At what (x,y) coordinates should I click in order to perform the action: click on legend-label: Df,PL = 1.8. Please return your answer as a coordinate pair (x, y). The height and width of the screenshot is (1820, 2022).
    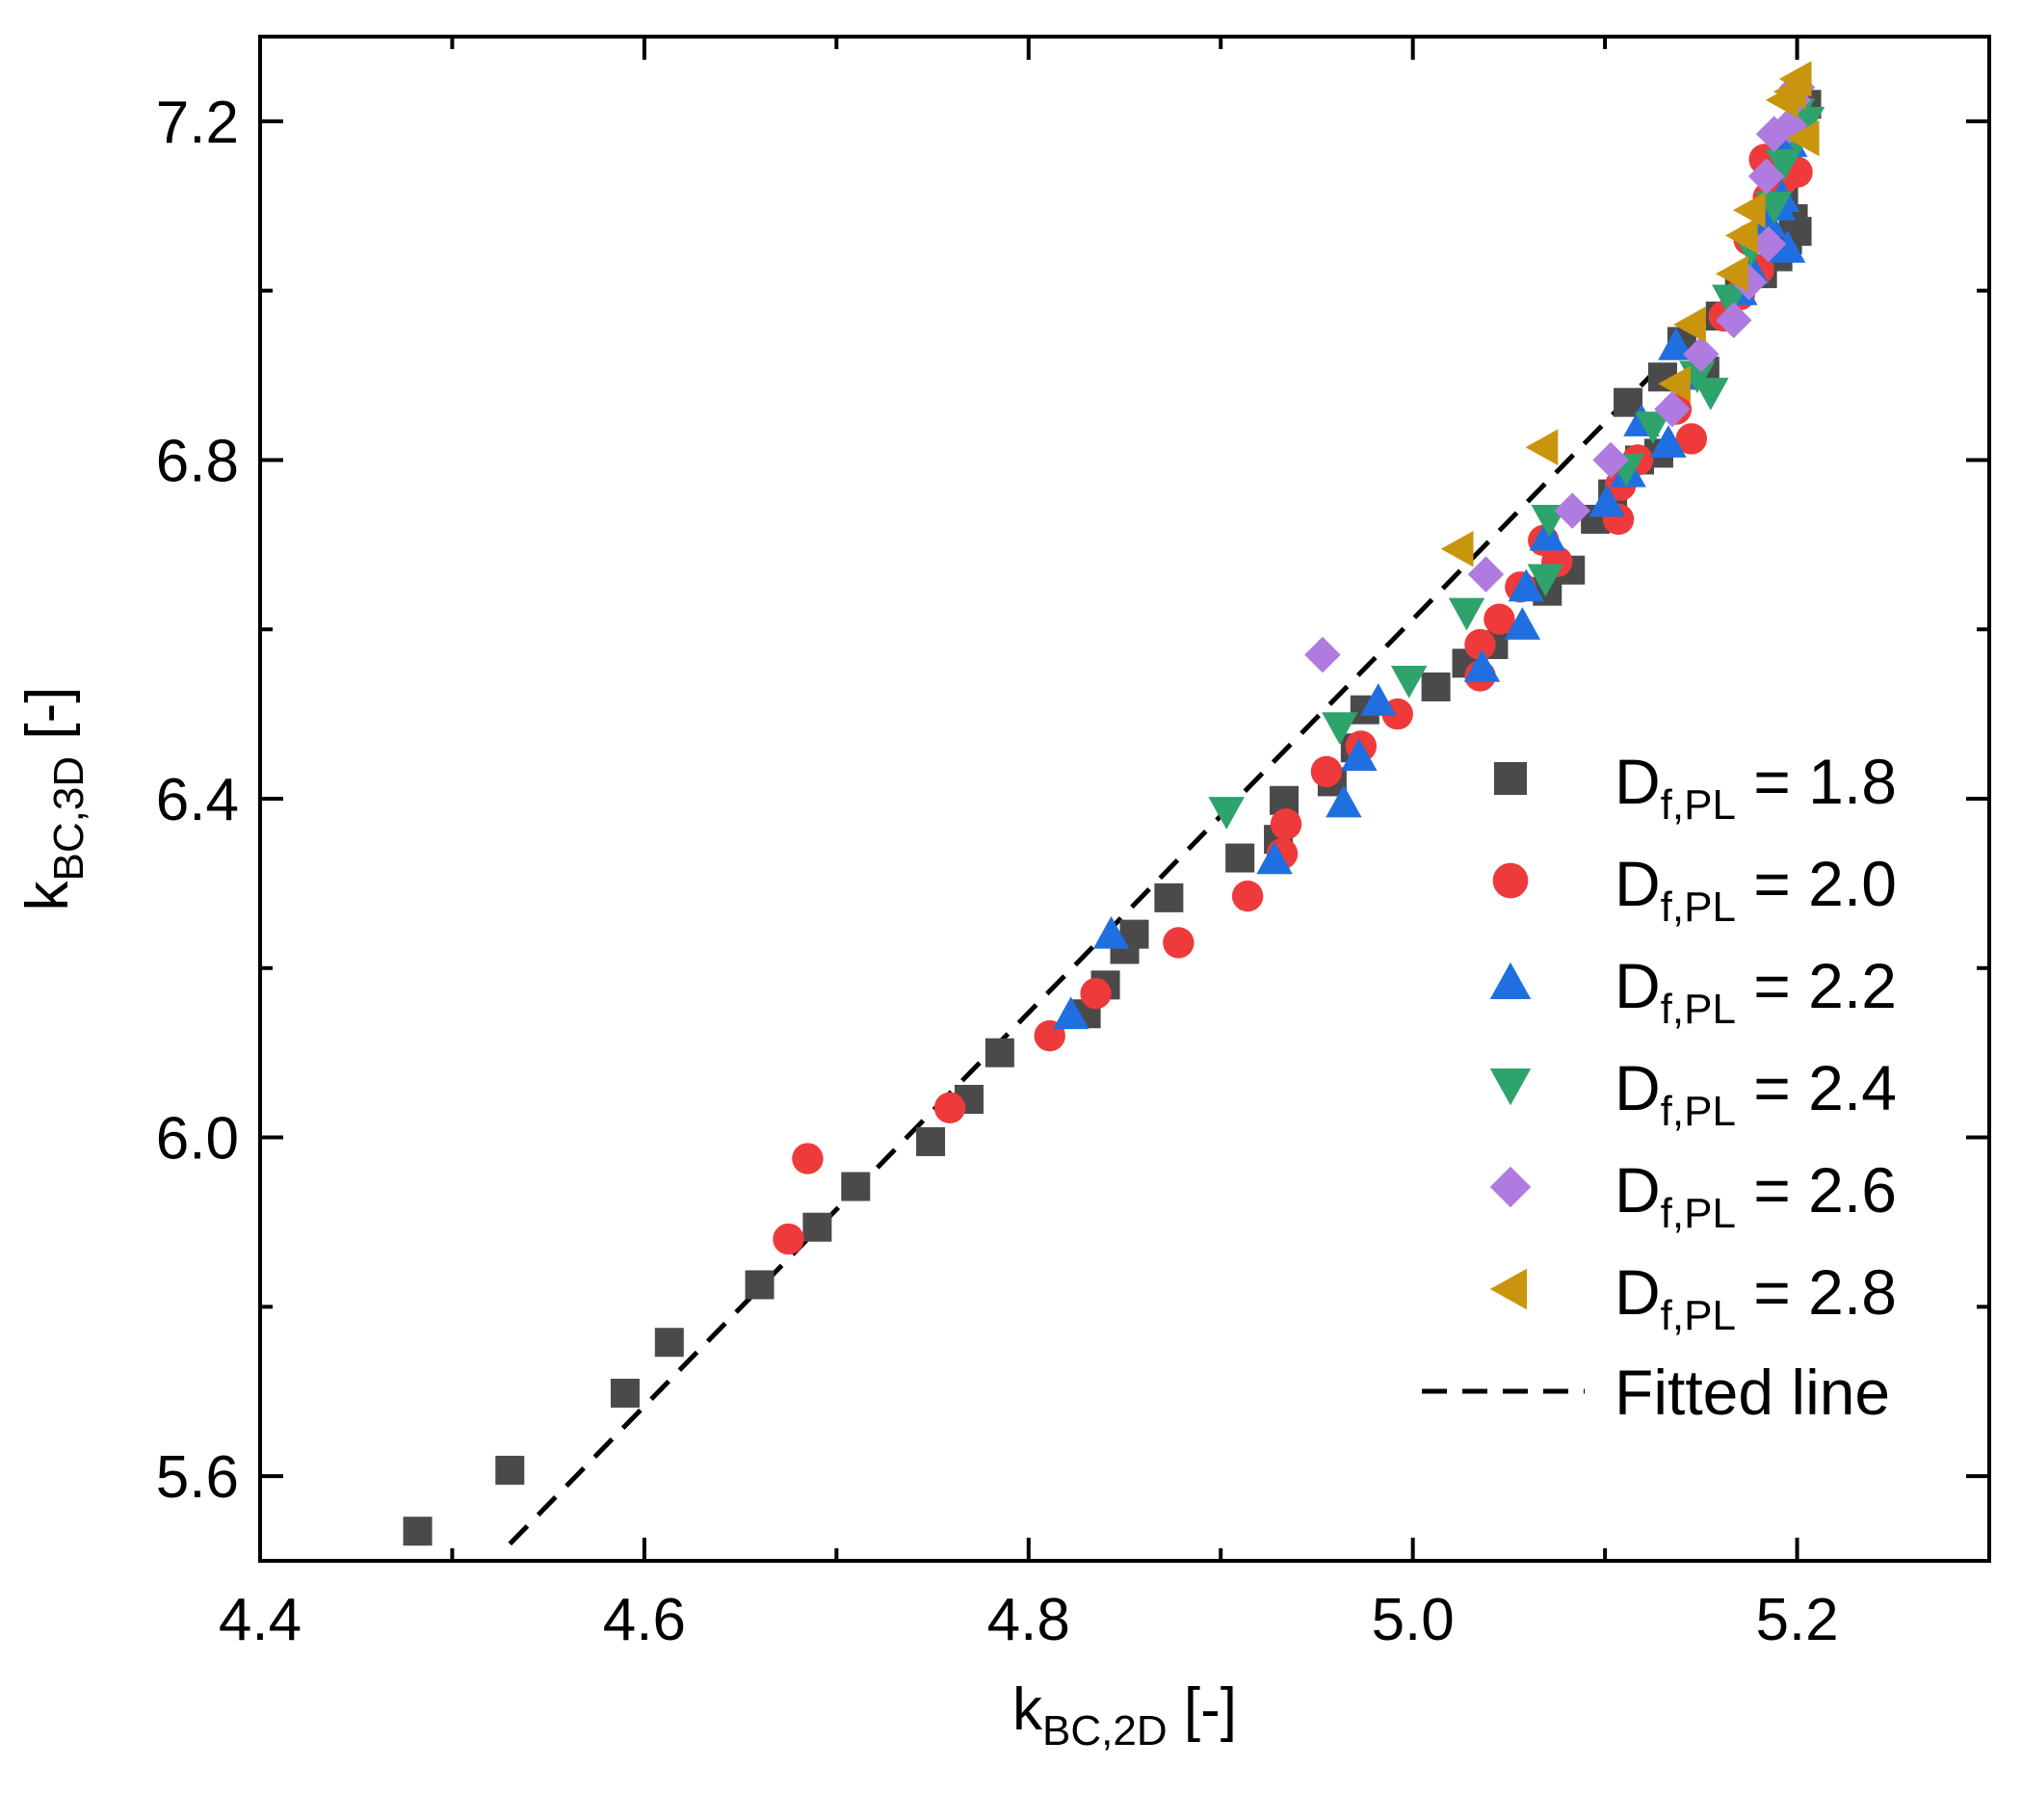
    Looking at the image, I should click on (1756, 787).